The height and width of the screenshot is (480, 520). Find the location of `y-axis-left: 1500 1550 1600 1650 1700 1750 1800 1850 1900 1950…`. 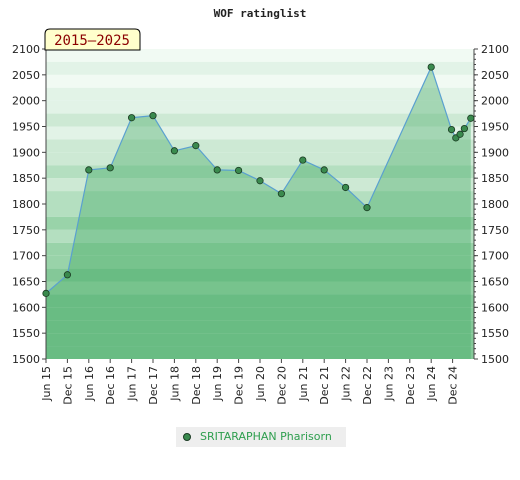

y-axis-left: 1500 1550 1600 1650 1700 1750 1800 1850 1900 1950… is located at coordinates (29, 204).